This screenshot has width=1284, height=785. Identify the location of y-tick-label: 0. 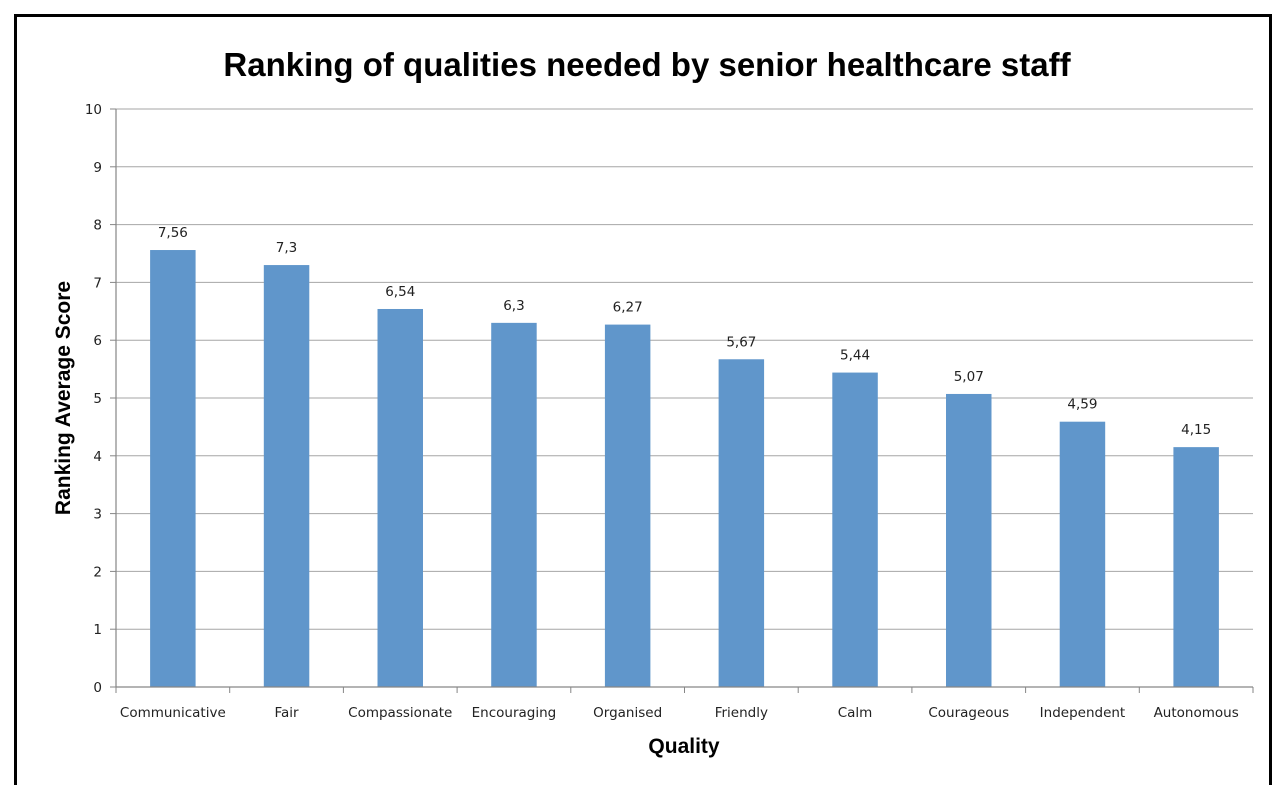
(97, 688).